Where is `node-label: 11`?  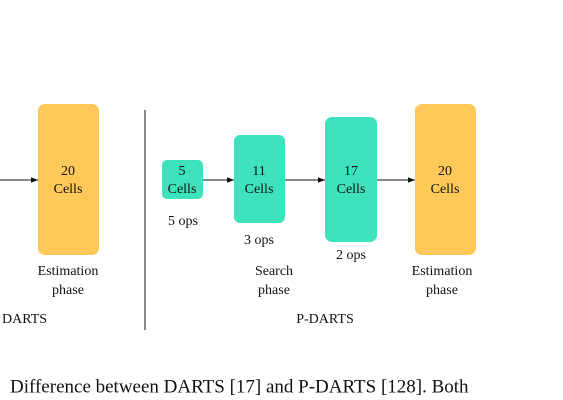
node-label: 11 is located at coordinates (258, 171).